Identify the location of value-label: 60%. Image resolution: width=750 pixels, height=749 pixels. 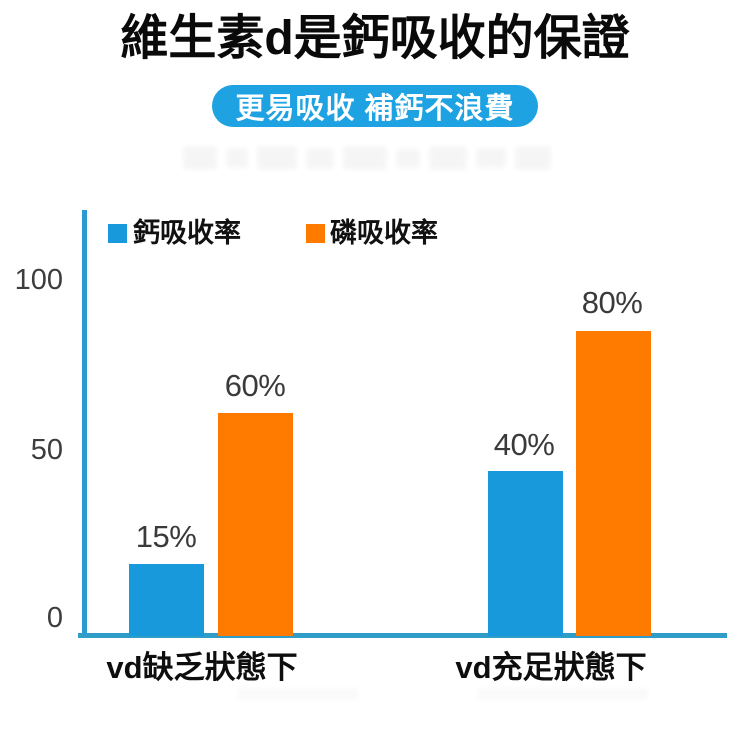
(255, 385).